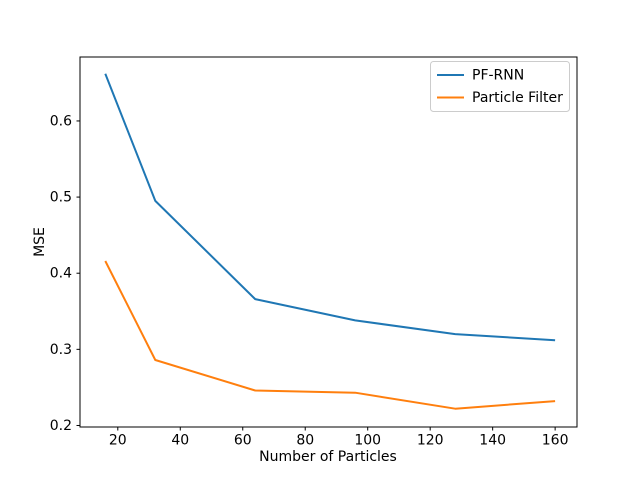 The height and width of the screenshot is (480, 640). I want to click on x-axis-ticks: 20 40 60 80 100 120 140 160, so click(339, 438).